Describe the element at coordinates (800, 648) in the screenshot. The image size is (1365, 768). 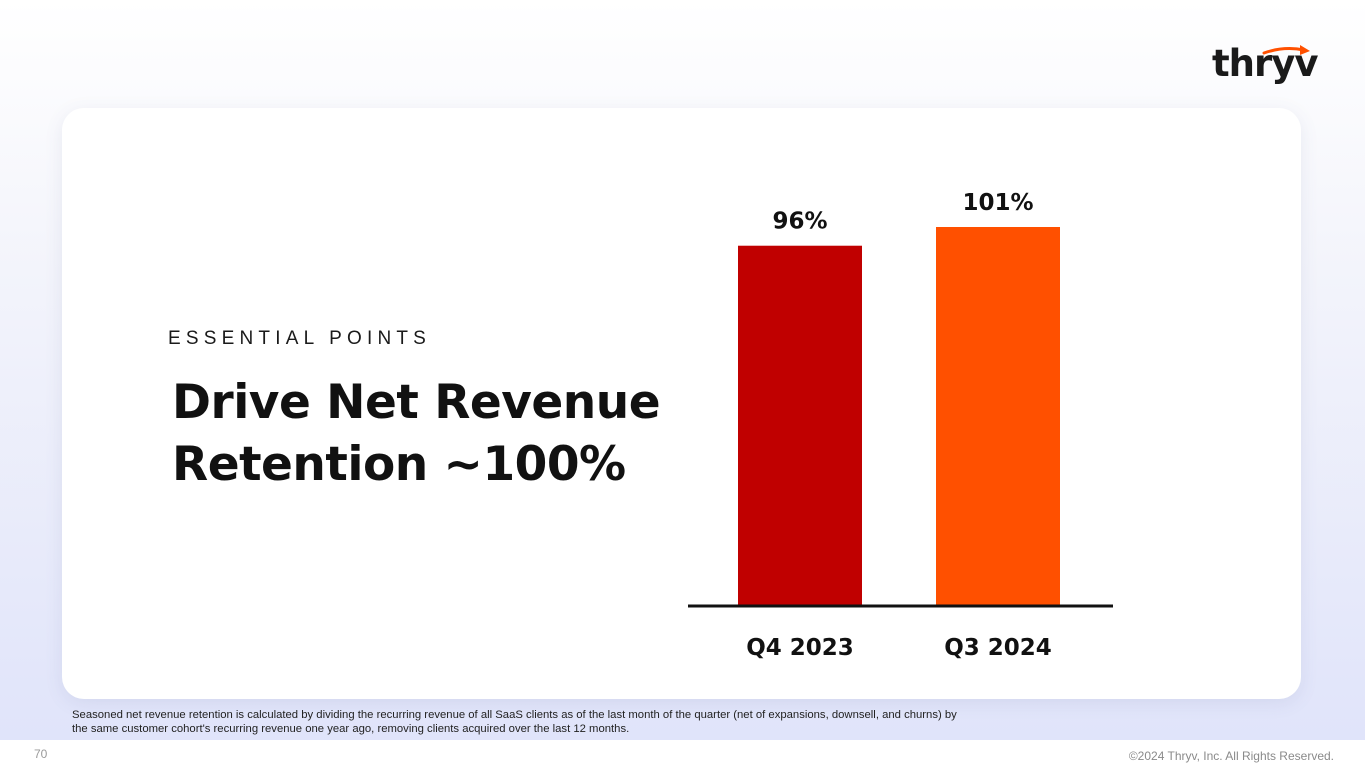
I see `x-tick-label: Q4 2023` at that location.